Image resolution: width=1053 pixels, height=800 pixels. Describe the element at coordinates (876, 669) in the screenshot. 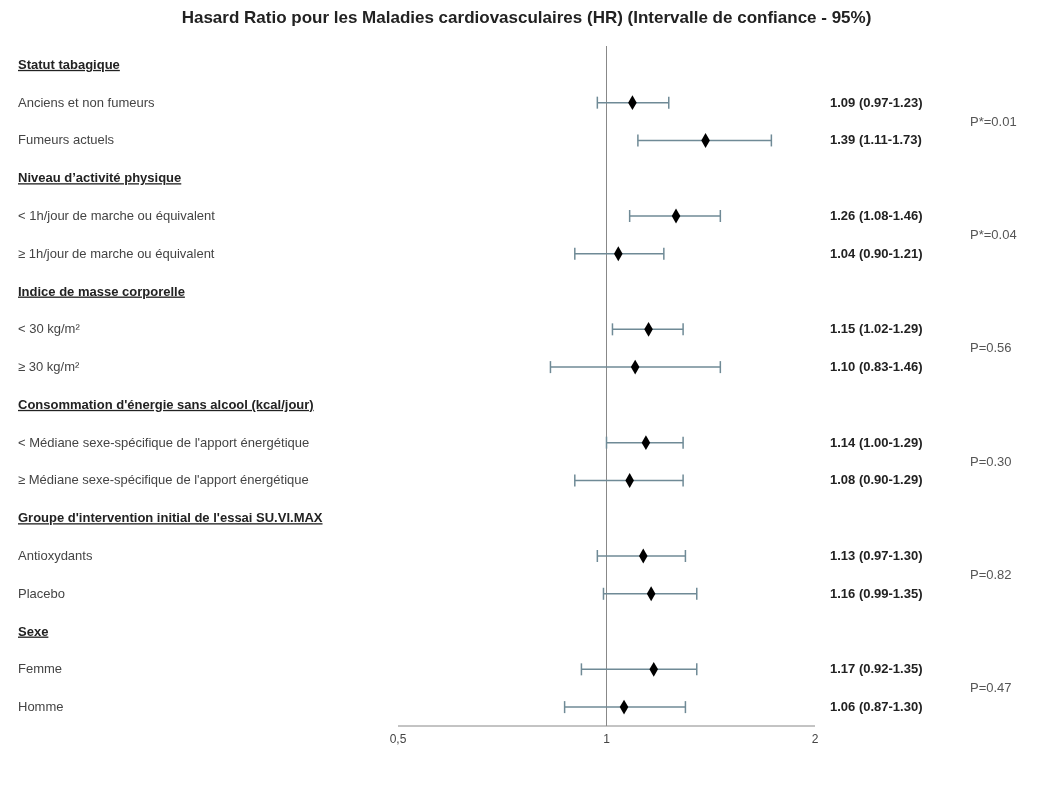

I see `data-label: 1.17 (0.92-1.35)` at that location.